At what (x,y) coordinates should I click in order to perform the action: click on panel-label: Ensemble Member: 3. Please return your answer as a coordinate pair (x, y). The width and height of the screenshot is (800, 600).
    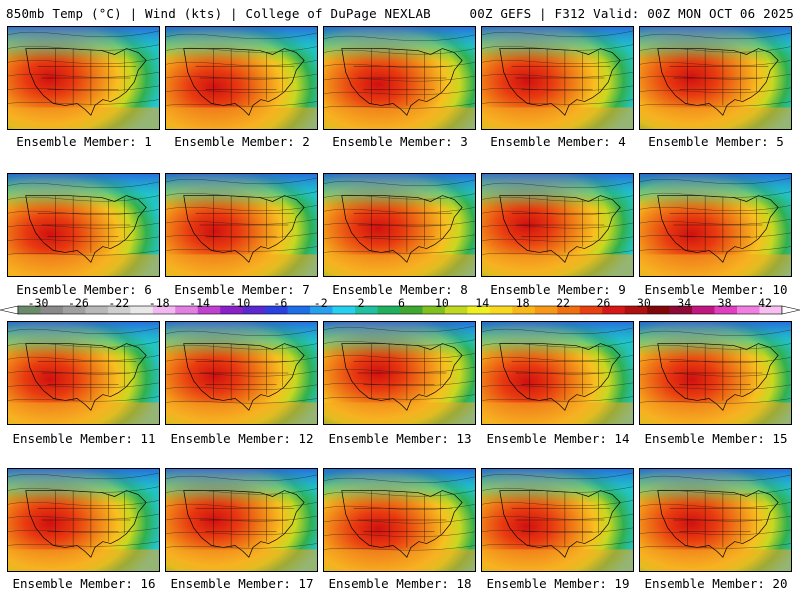
    Looking at the image, I should click on (400, 141).